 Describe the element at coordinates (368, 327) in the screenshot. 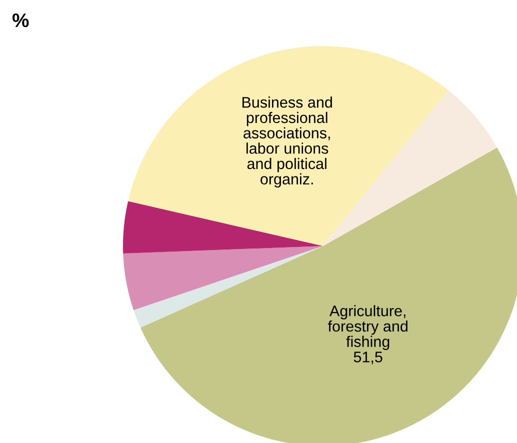

I see `slice-label: Agriculture, forestry and fishing` at that location.